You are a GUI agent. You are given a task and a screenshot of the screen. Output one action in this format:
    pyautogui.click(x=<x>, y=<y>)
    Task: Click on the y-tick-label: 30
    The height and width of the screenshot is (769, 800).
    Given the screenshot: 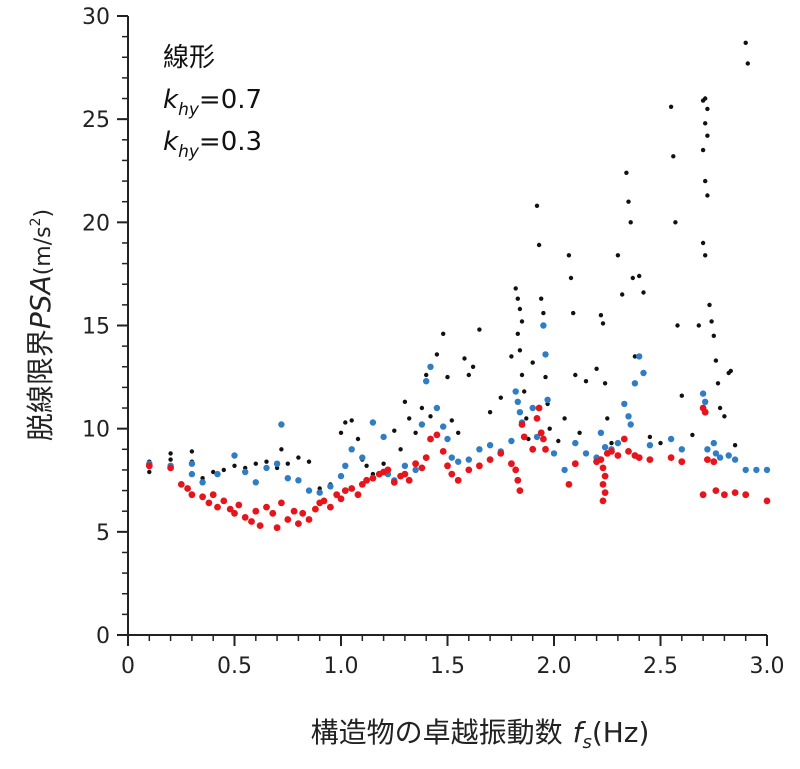 What is the action you would take?
    pyautogui.click(x=96, y=17)
    